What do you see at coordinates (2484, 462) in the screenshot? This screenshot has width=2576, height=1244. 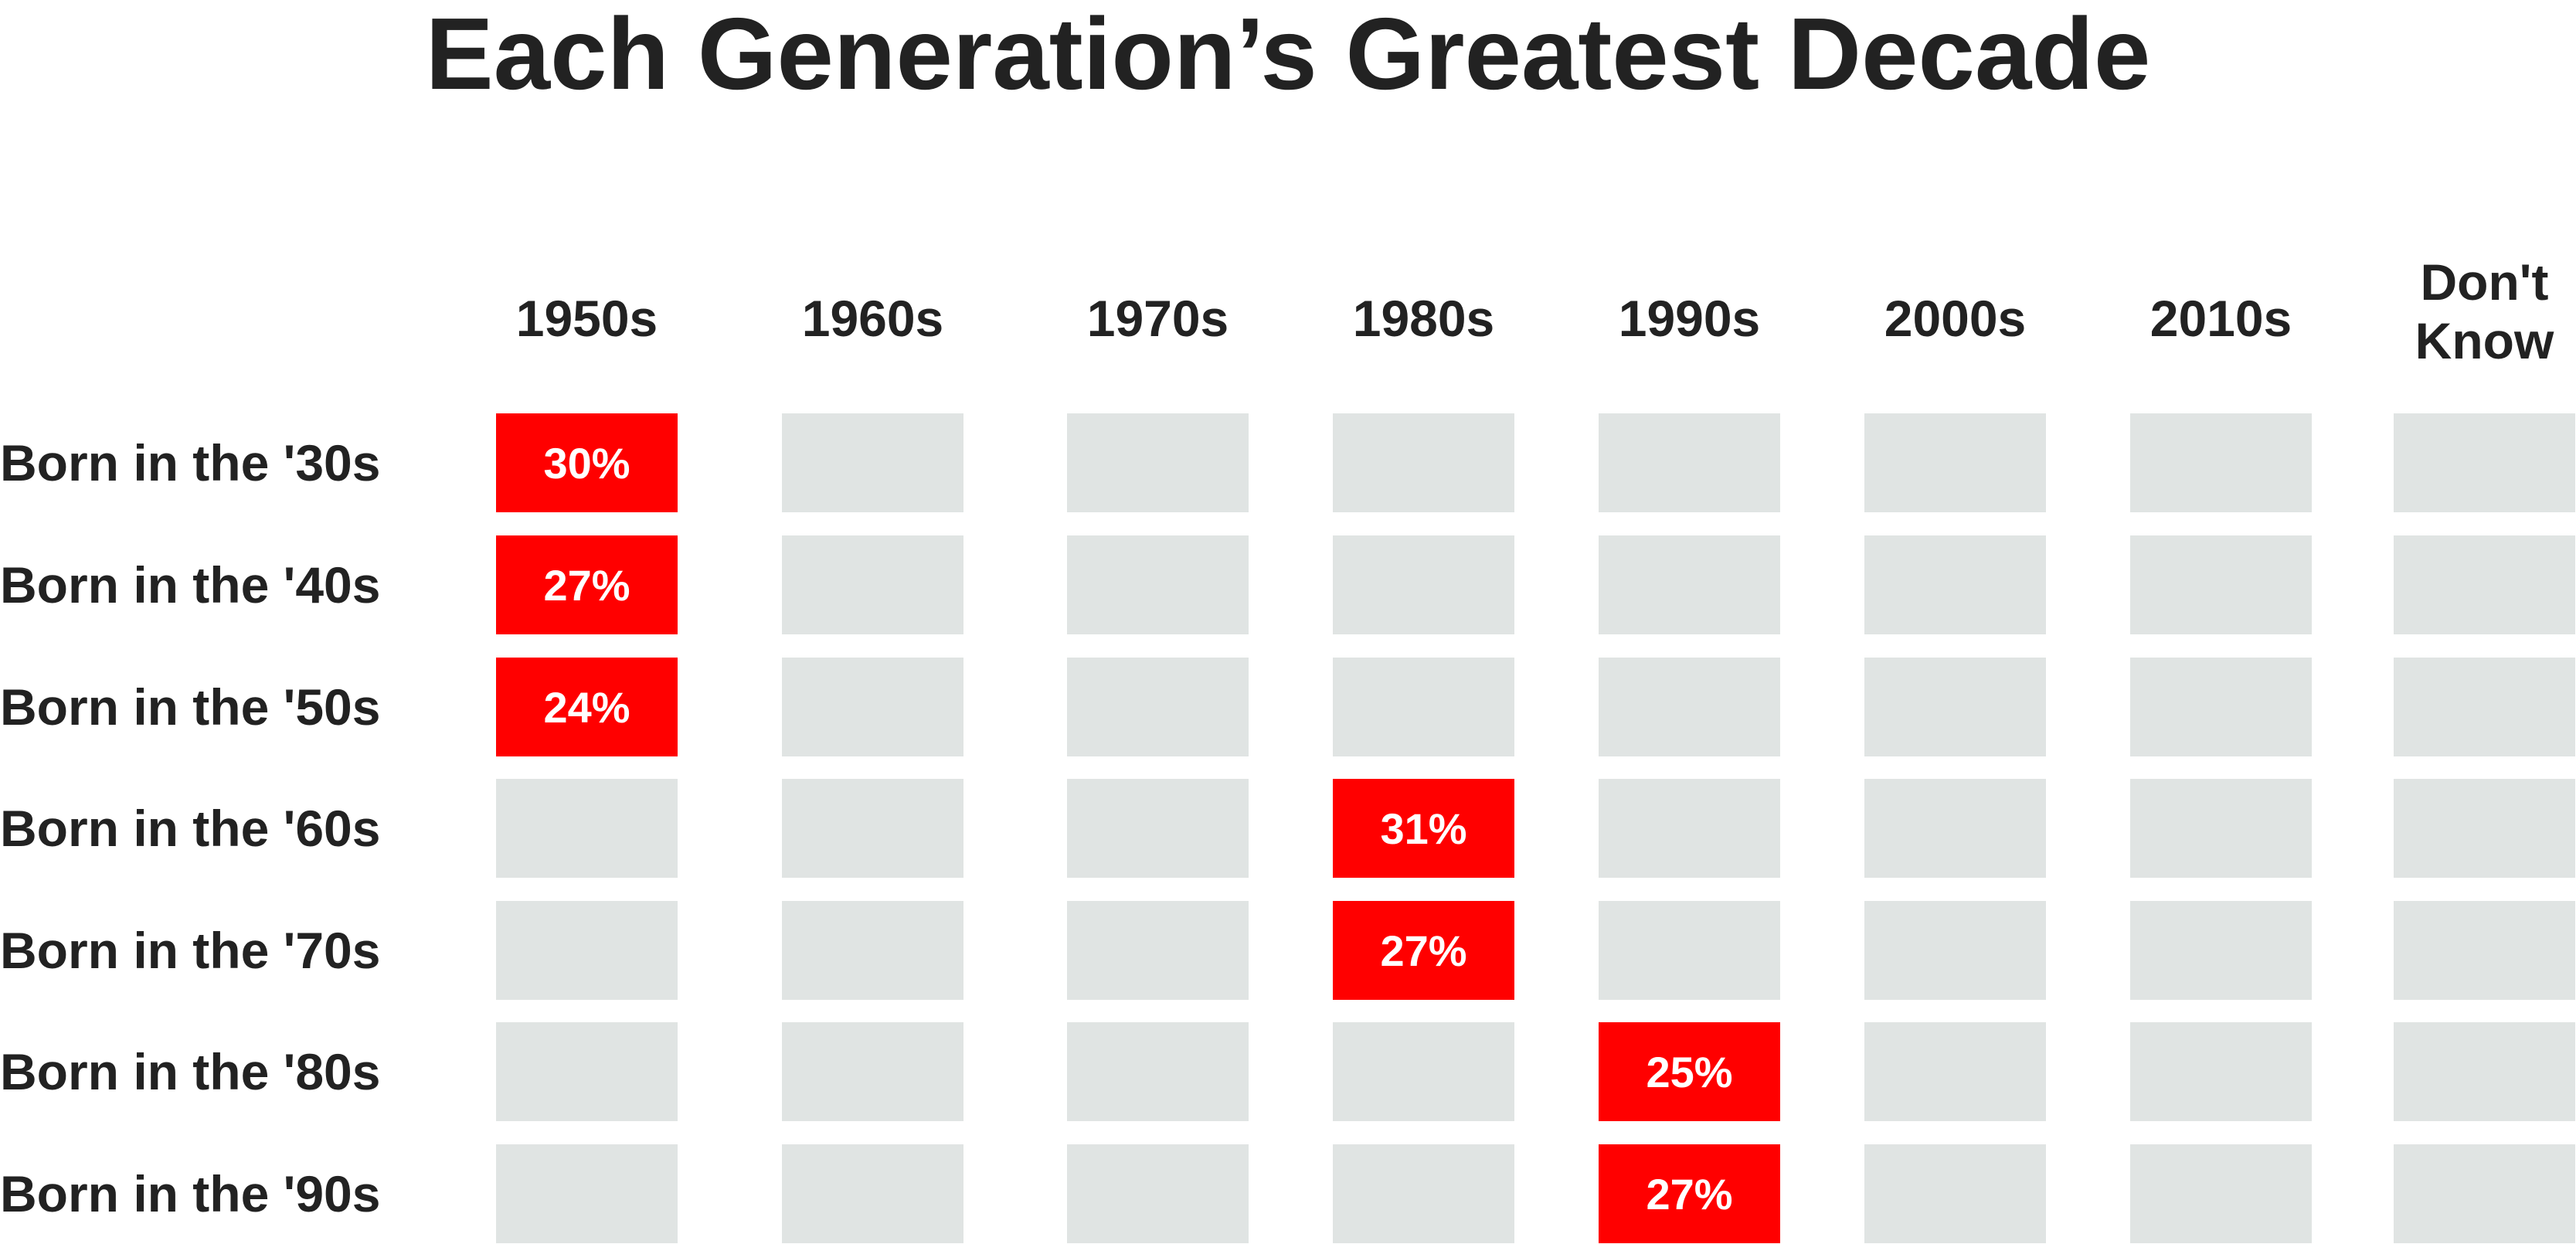 I see `empty-cell-born-in-the-30s-don-t-know` at bounding box center [2484, 462].